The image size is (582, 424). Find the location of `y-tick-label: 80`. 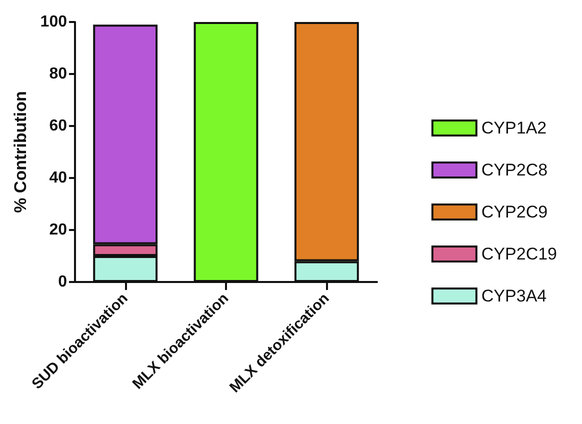

y-tick-label: 80 is located at coordinates (58, 74).